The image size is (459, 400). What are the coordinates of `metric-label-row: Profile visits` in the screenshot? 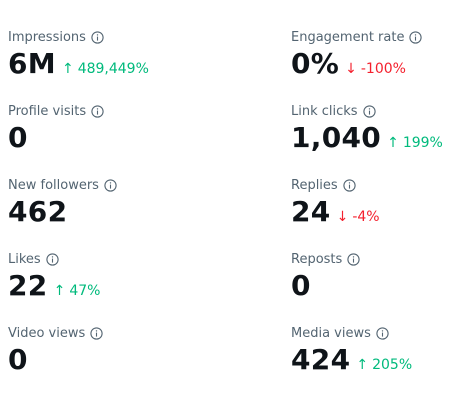 It's located at (149, 111).